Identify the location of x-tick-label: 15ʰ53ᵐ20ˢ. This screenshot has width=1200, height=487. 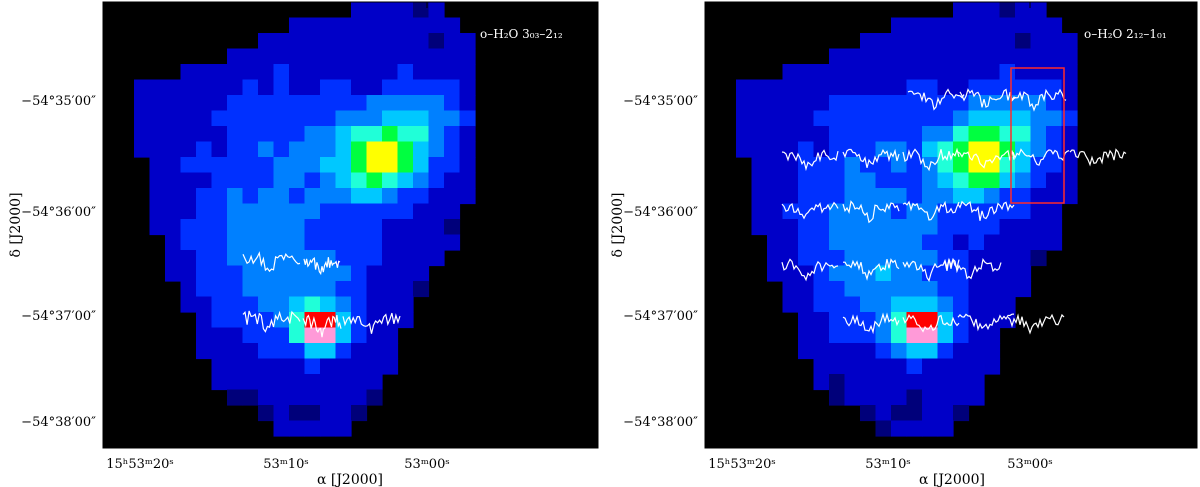
(742, 464).